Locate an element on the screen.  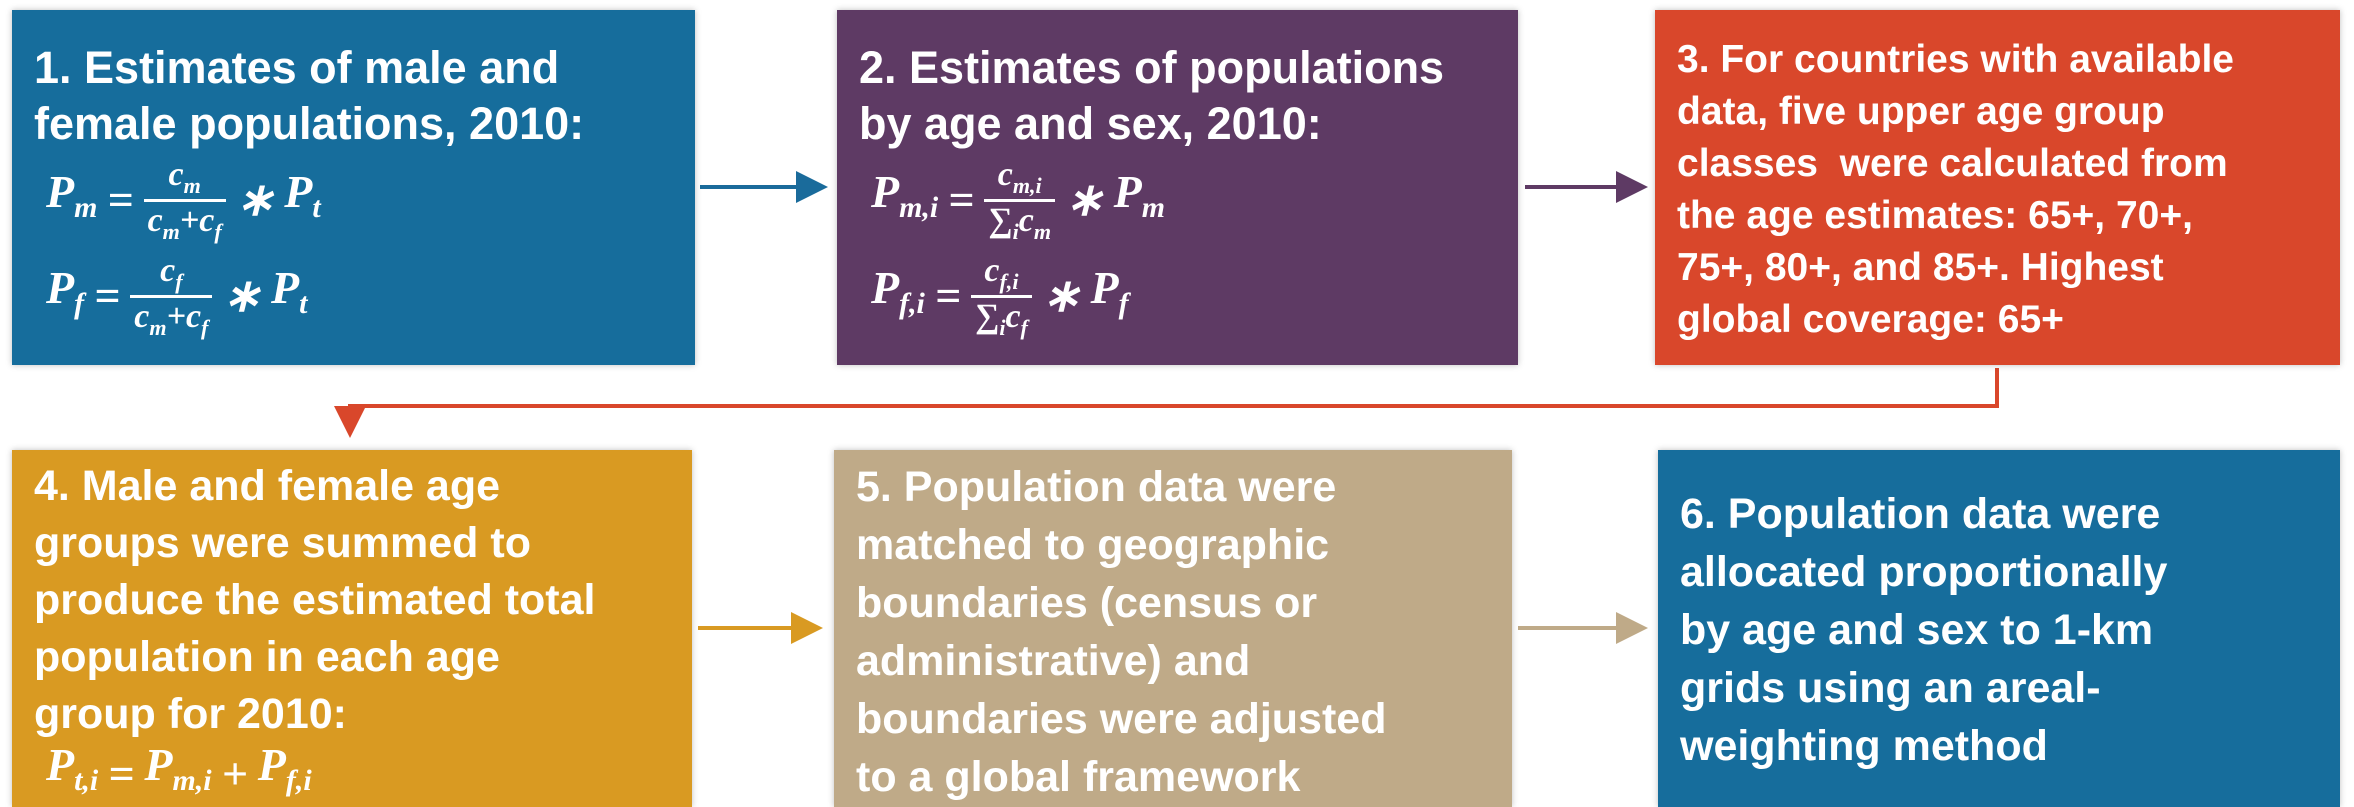
step-text: by age and sex to 1-km is located at coordinates (1917, 630).